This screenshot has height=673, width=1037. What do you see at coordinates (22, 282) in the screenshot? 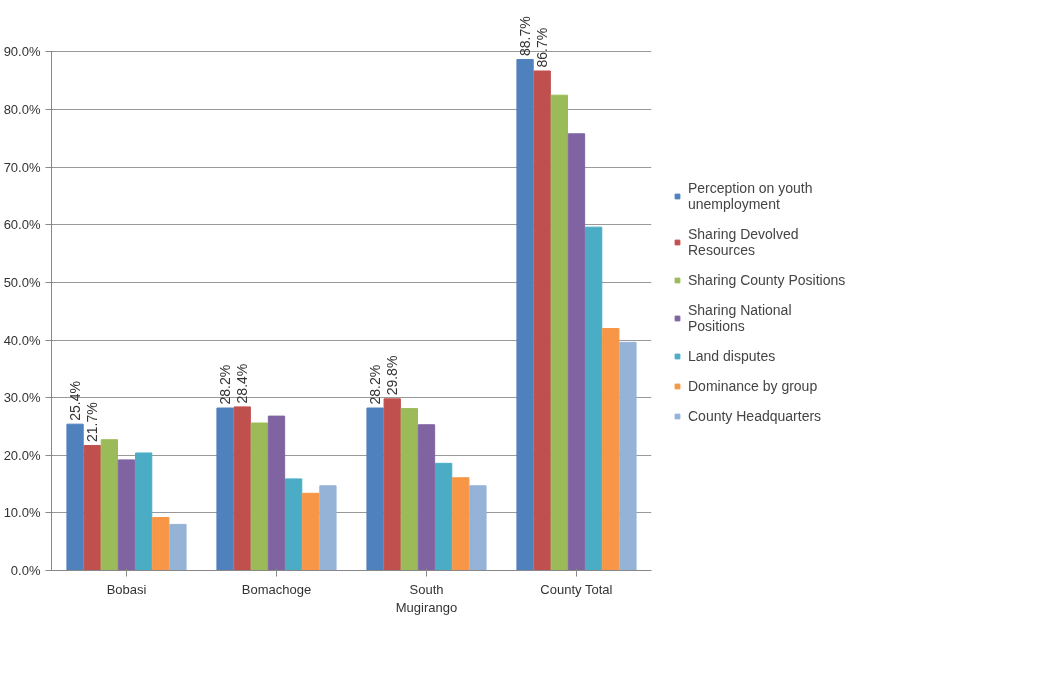
I see `y-tick-label: 50.0%` at bounding box center [22, 282].